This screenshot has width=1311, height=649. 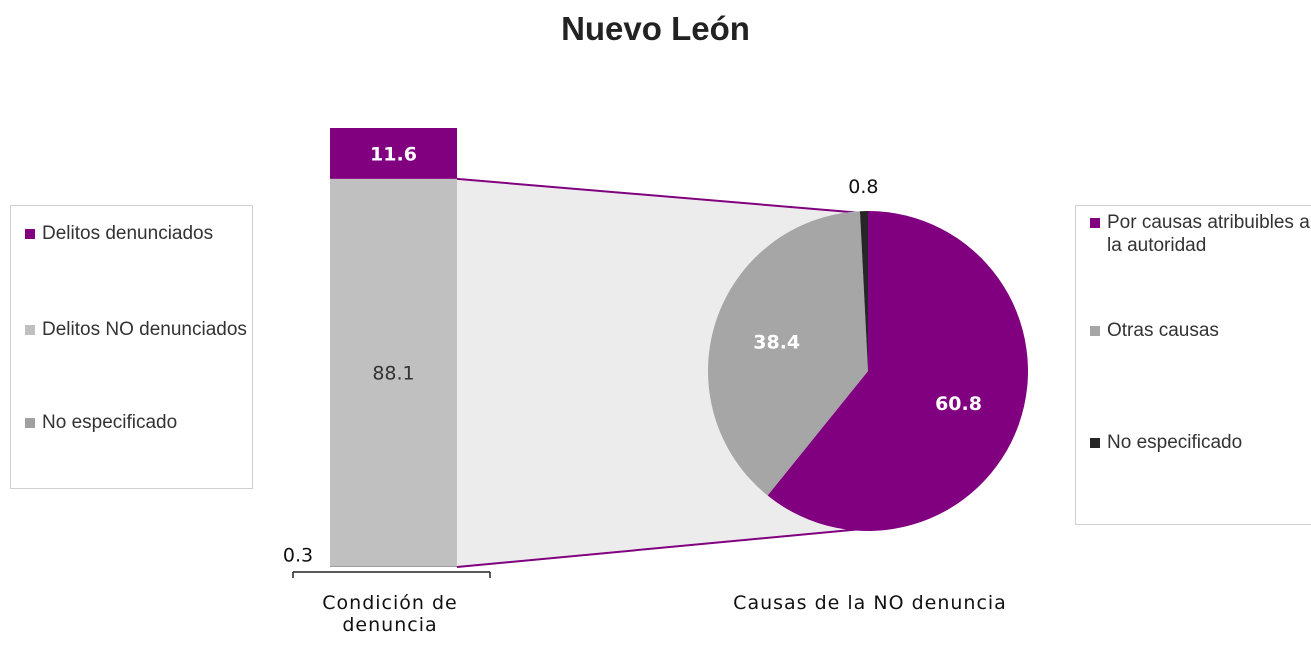 I want to click on legend-item: Otras causas, so click(x=1200, y=330).